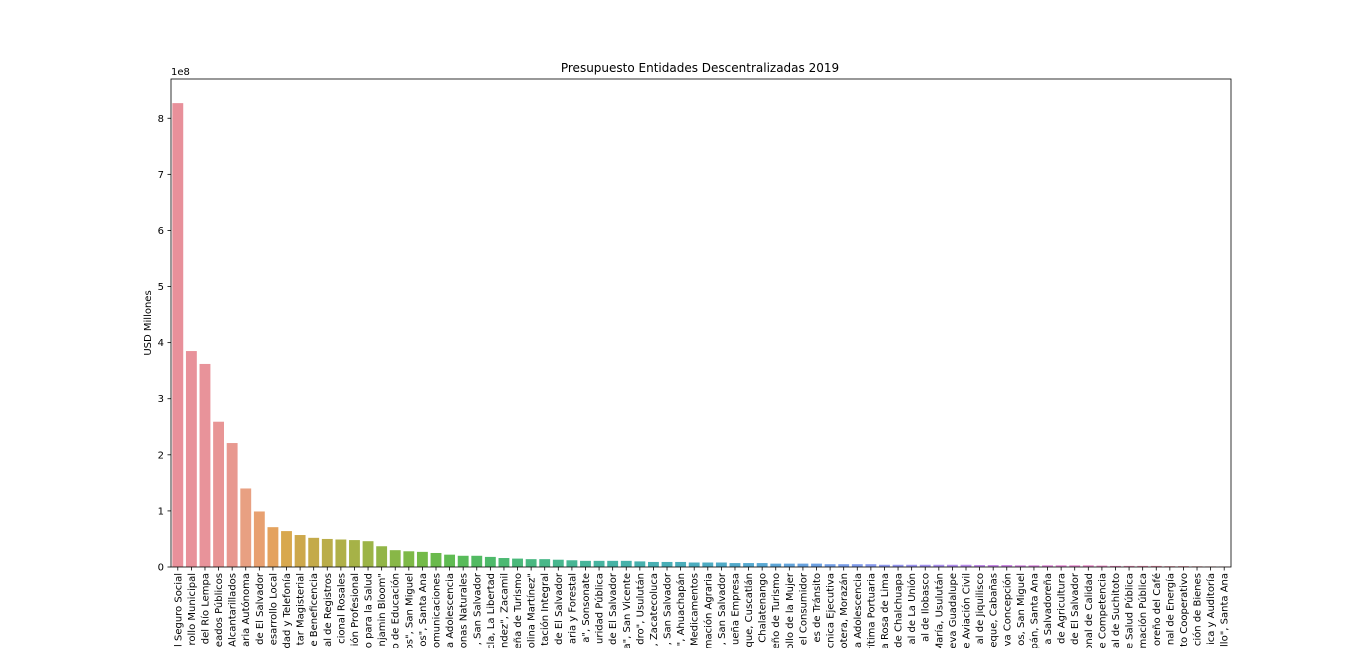 This screenshot has width=1368, height=648. I want to click on x-tick-label: cnica Ejecutiva, so click(831, 610).